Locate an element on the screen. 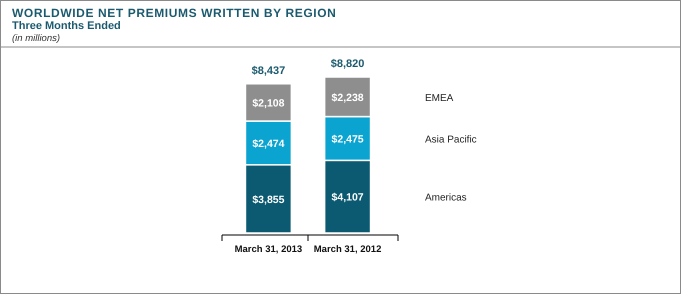 Image resolution: width=681 pixels, height=294 pixels. data-label: $2,475 is located at coordinates (348, 139).